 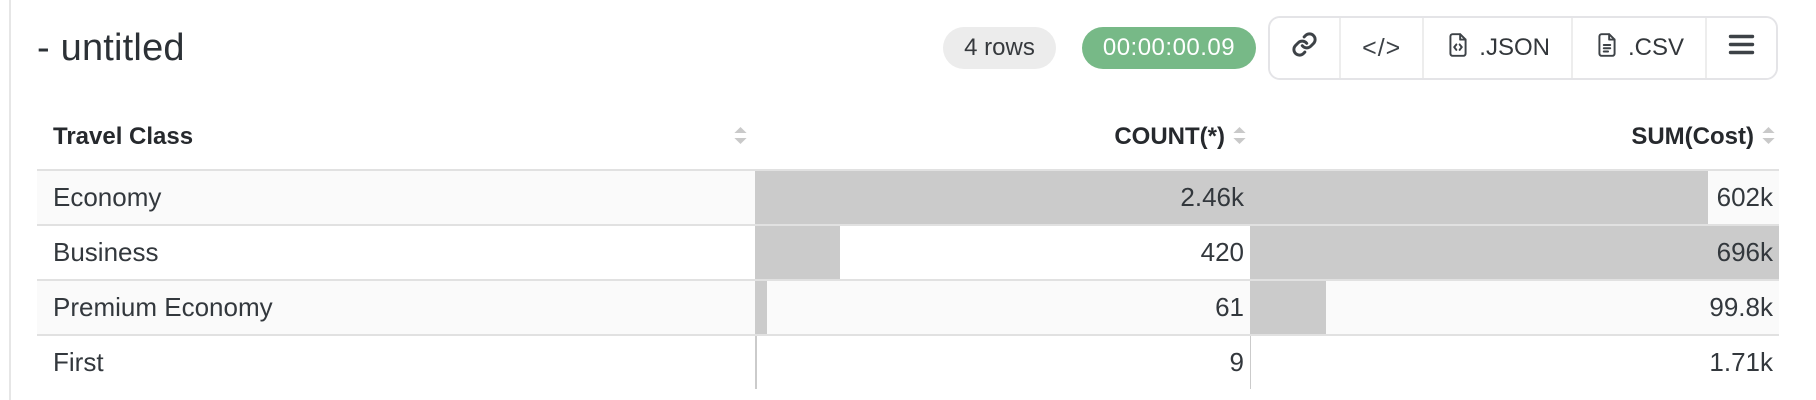 I want to click on sum-value: 696k, so click(x=1744, y=252).